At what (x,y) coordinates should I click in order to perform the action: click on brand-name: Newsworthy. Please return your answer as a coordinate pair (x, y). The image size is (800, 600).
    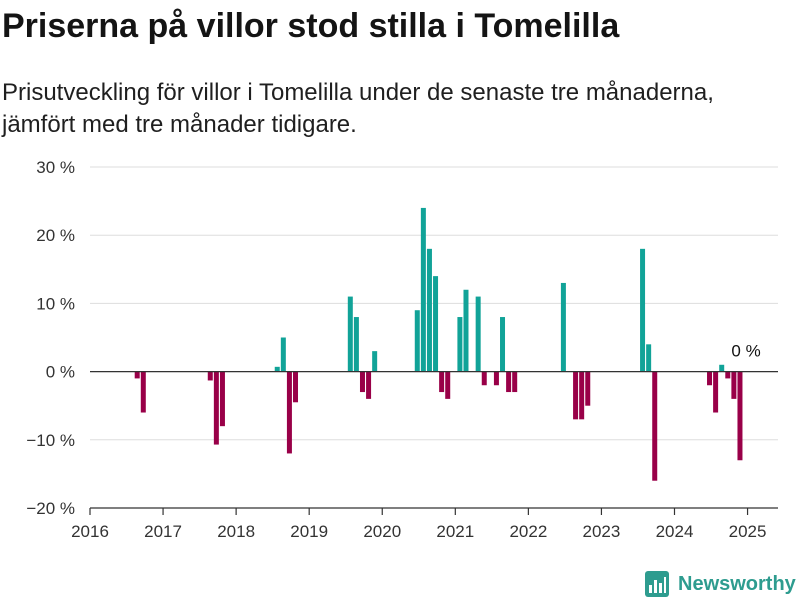
    Looking at the image, I should click on (737, 584).